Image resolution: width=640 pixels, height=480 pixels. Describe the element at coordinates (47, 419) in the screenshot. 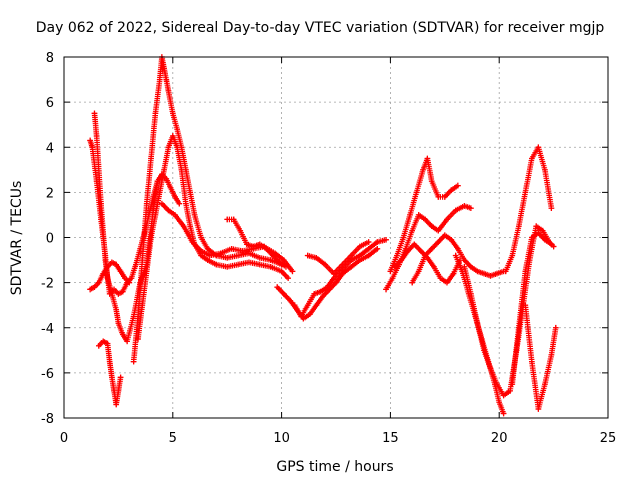

I see `y-tick-label: -8` at that location.